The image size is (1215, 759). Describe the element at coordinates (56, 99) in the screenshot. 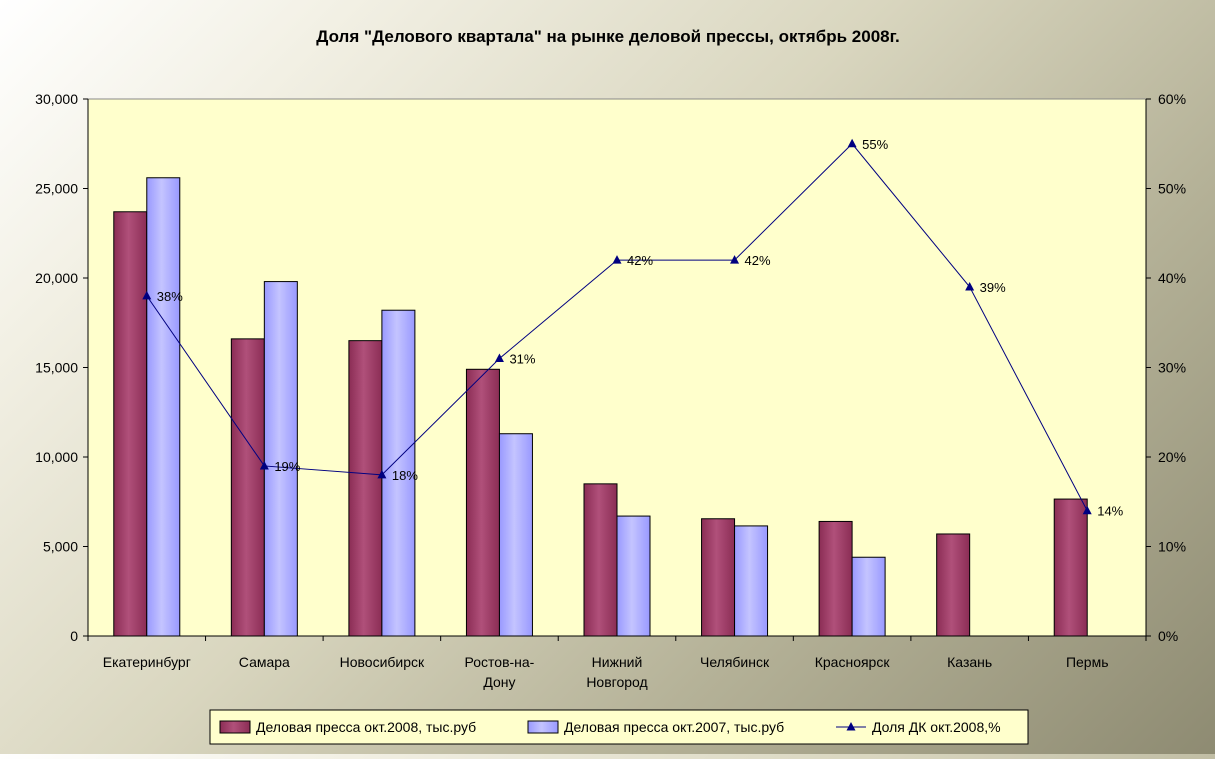

I see `y-left-tick-label-6: 30,000` at that location.